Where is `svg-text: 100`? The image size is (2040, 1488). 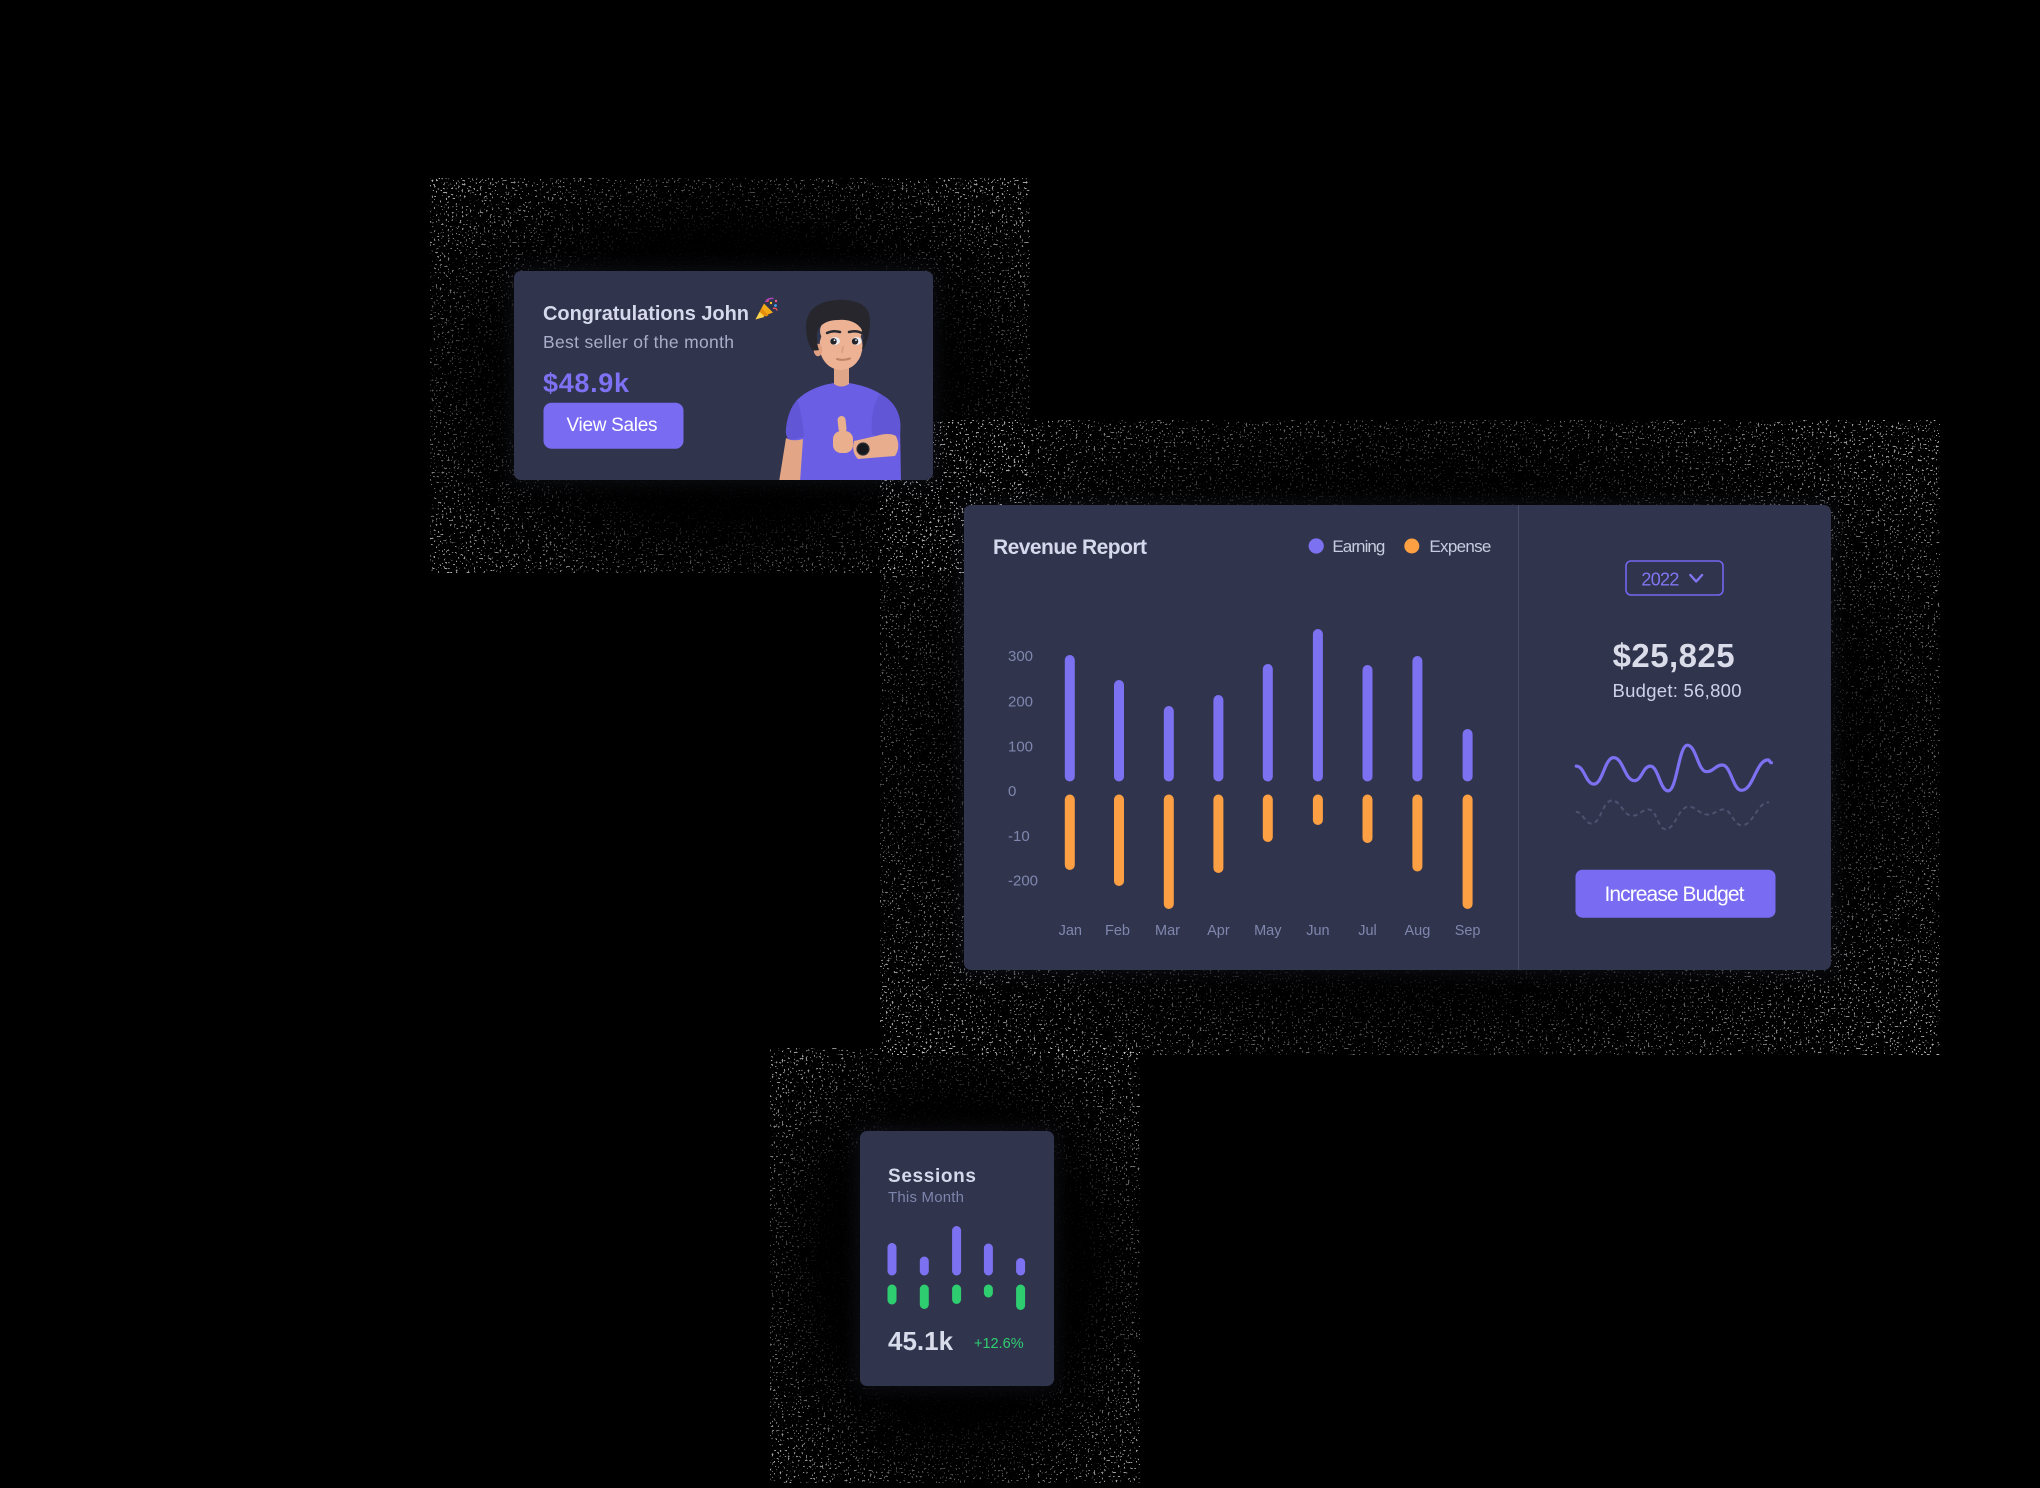 svg-text: 100 is located at coordinates (1020, 747).